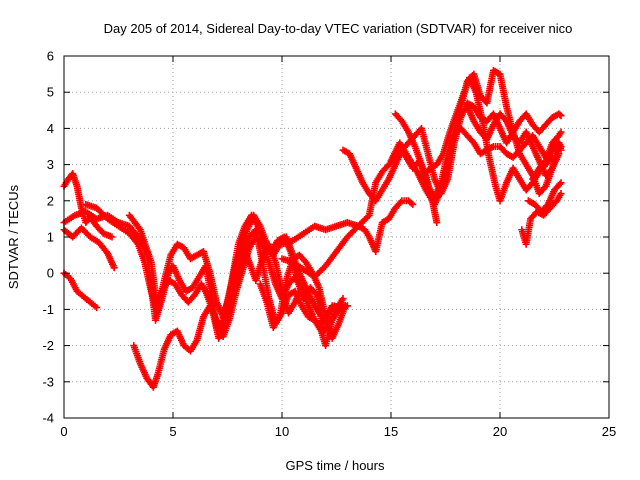  What do you see at coordinates (172, 431) in the screenshot?
I see `x-tick-label: 5` at bounding box center [172, 431].